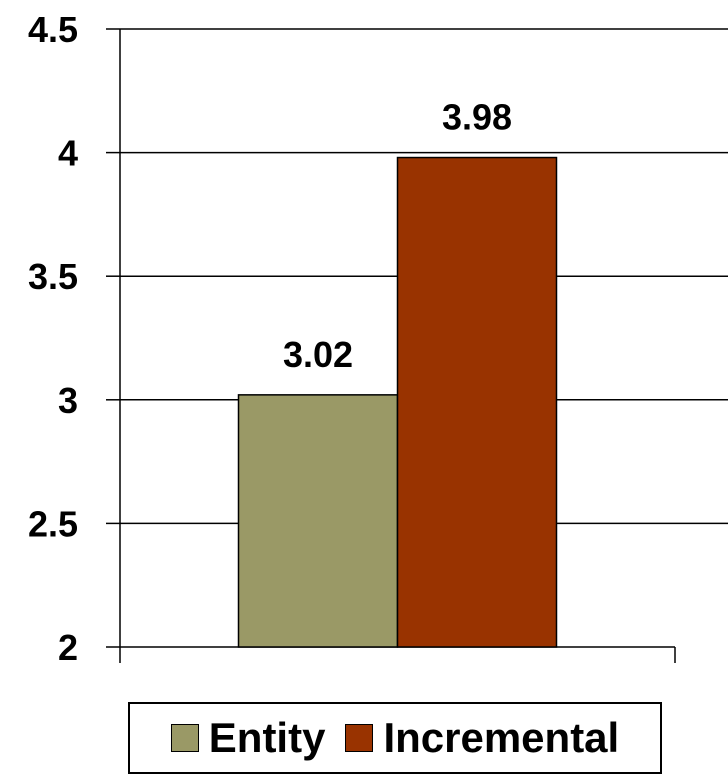  I want to click on y-tick-labels: 2 2.5 3 3.5 4 4.5, so click(53, 338).